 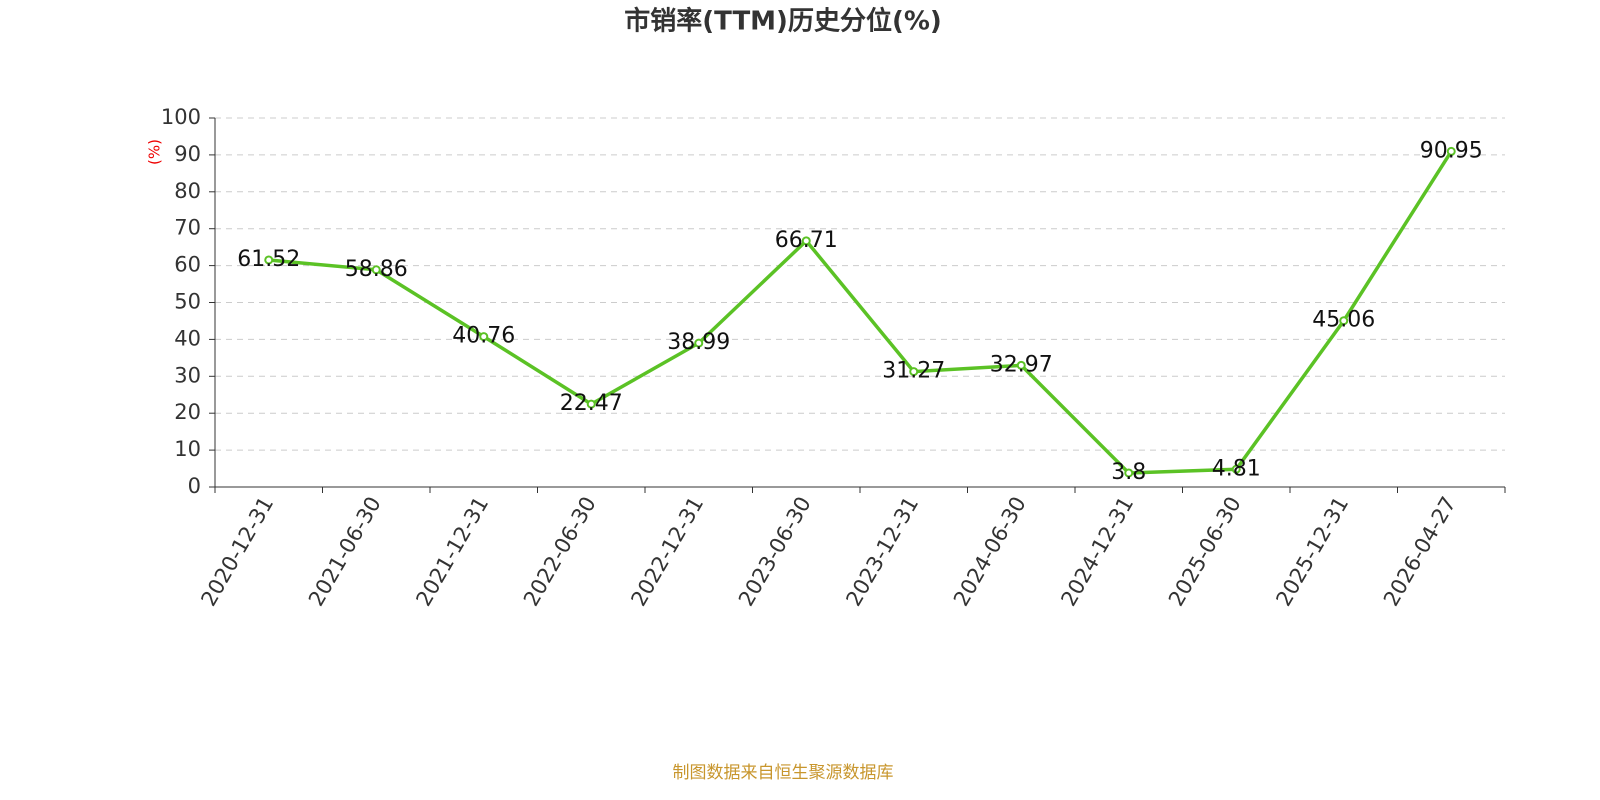 What do you see at coordinates (783, 21) in the screenshot?
I see `chart-title: 市销率(TTM)历史分位(%)` at bounding box center [783, 21].